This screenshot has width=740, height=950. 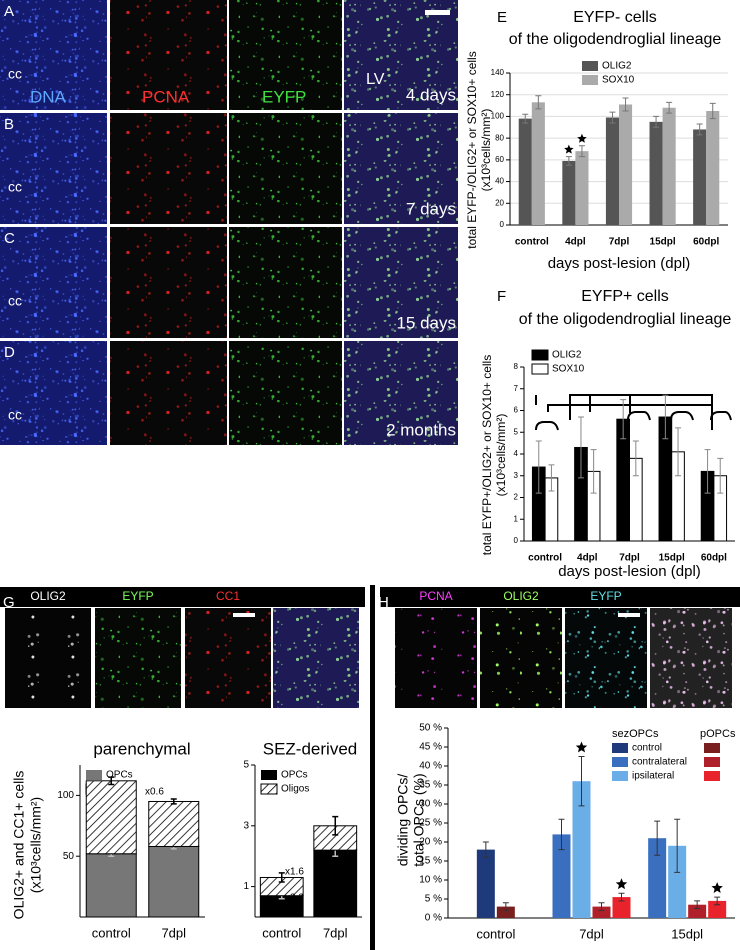 What do you see at coordinates (294, 775) in the screenshot?
I see `legend-label: OPCs` at bounding box center [294, 775].